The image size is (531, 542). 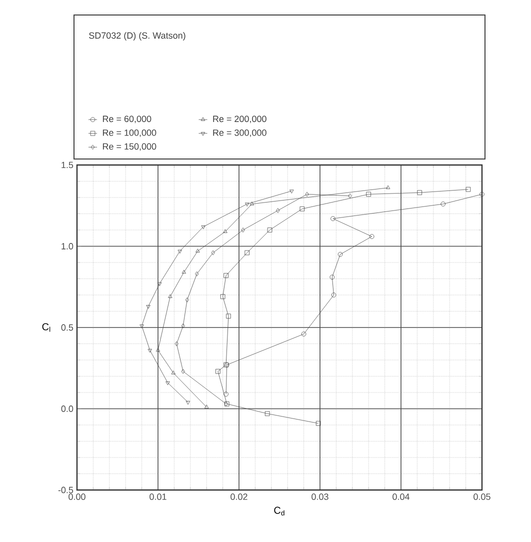 I want to click on y-tick-label: -0.5, so click(x=66, y=490).